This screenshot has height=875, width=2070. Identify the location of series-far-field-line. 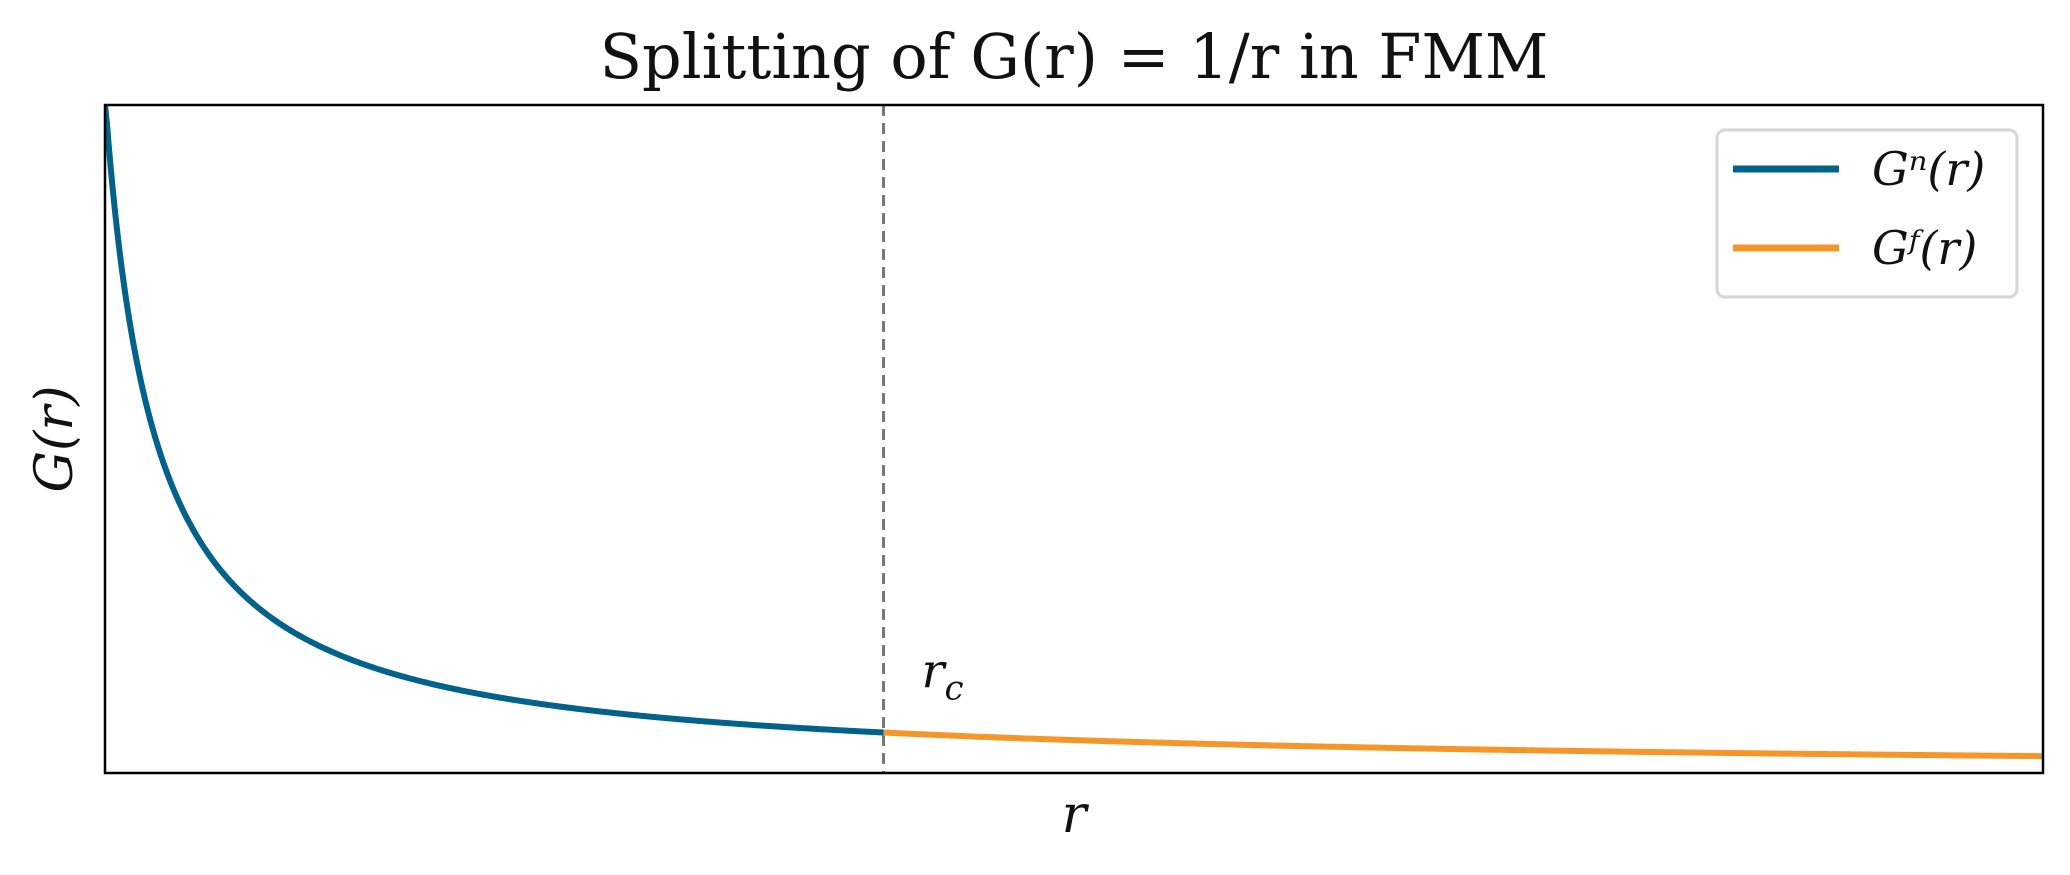
(1463, 744).